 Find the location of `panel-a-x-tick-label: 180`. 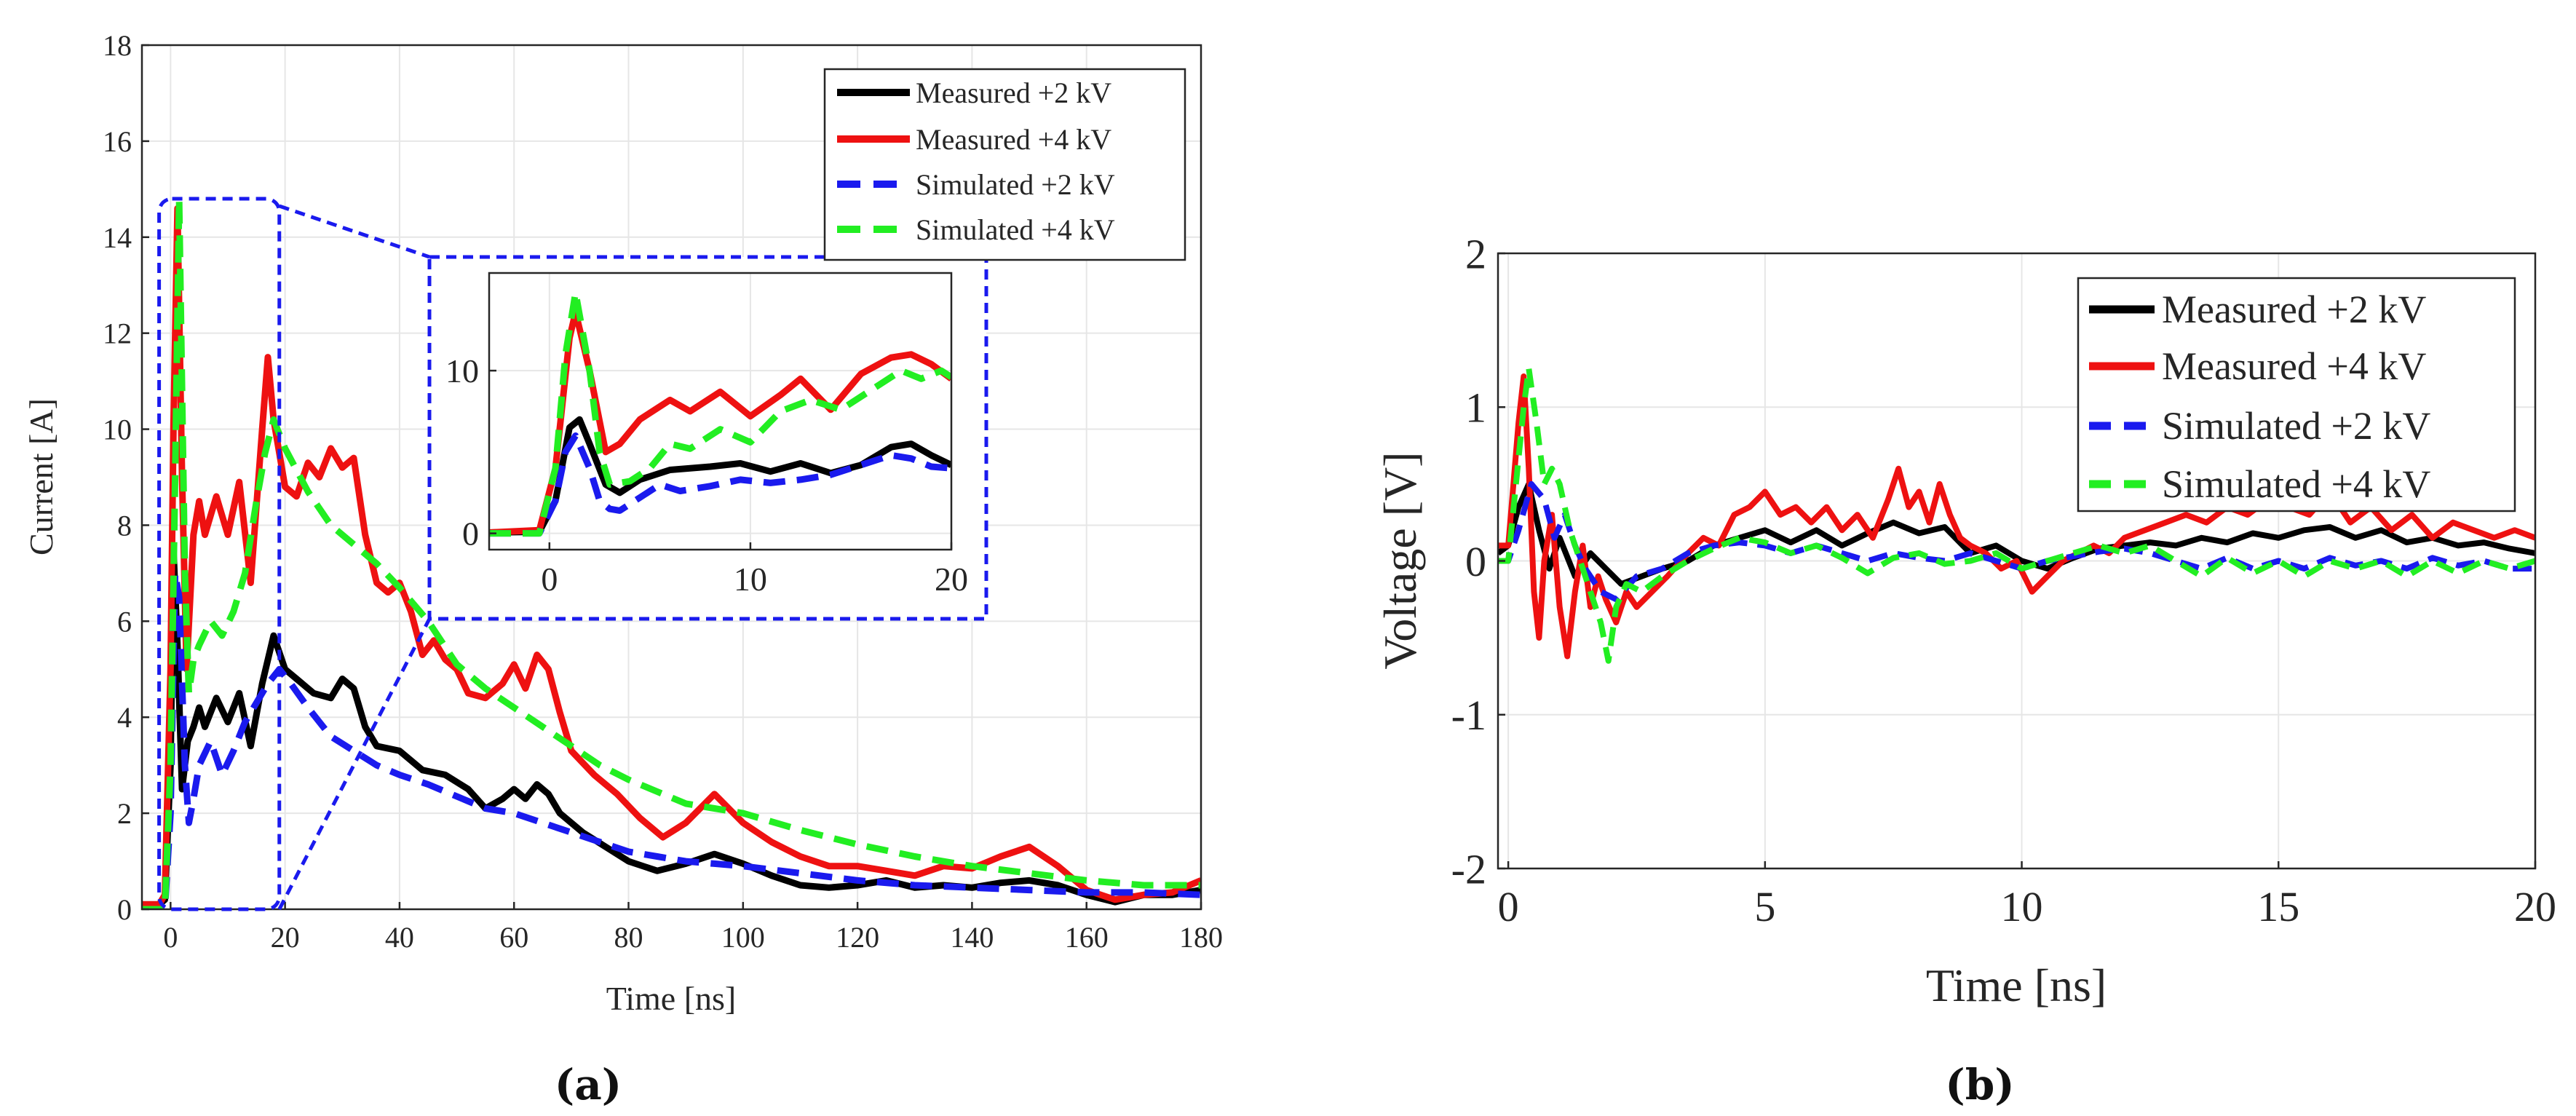

panel-a-x-tick-label: 180 is located at coordinates (1201, 937).